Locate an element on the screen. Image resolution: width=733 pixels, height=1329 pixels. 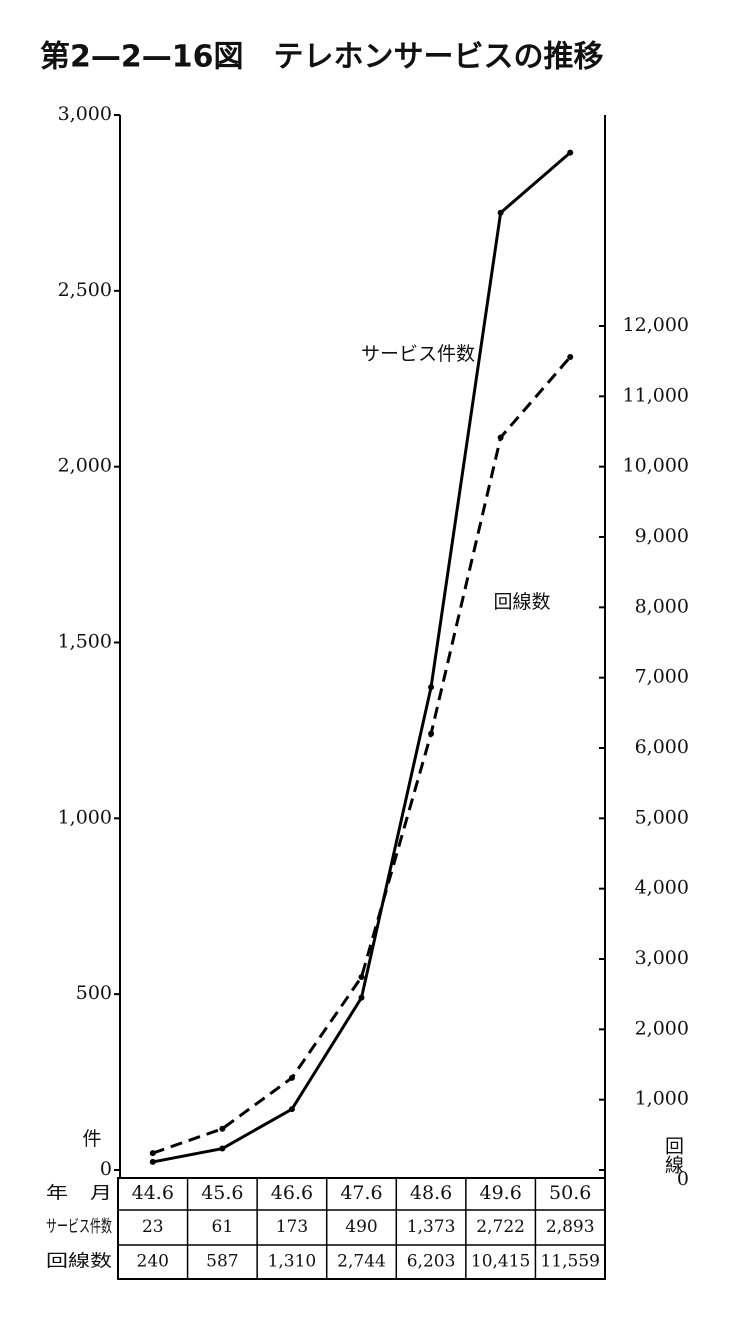
series-annotation: 回線数 is located at coordinates (521, 602).